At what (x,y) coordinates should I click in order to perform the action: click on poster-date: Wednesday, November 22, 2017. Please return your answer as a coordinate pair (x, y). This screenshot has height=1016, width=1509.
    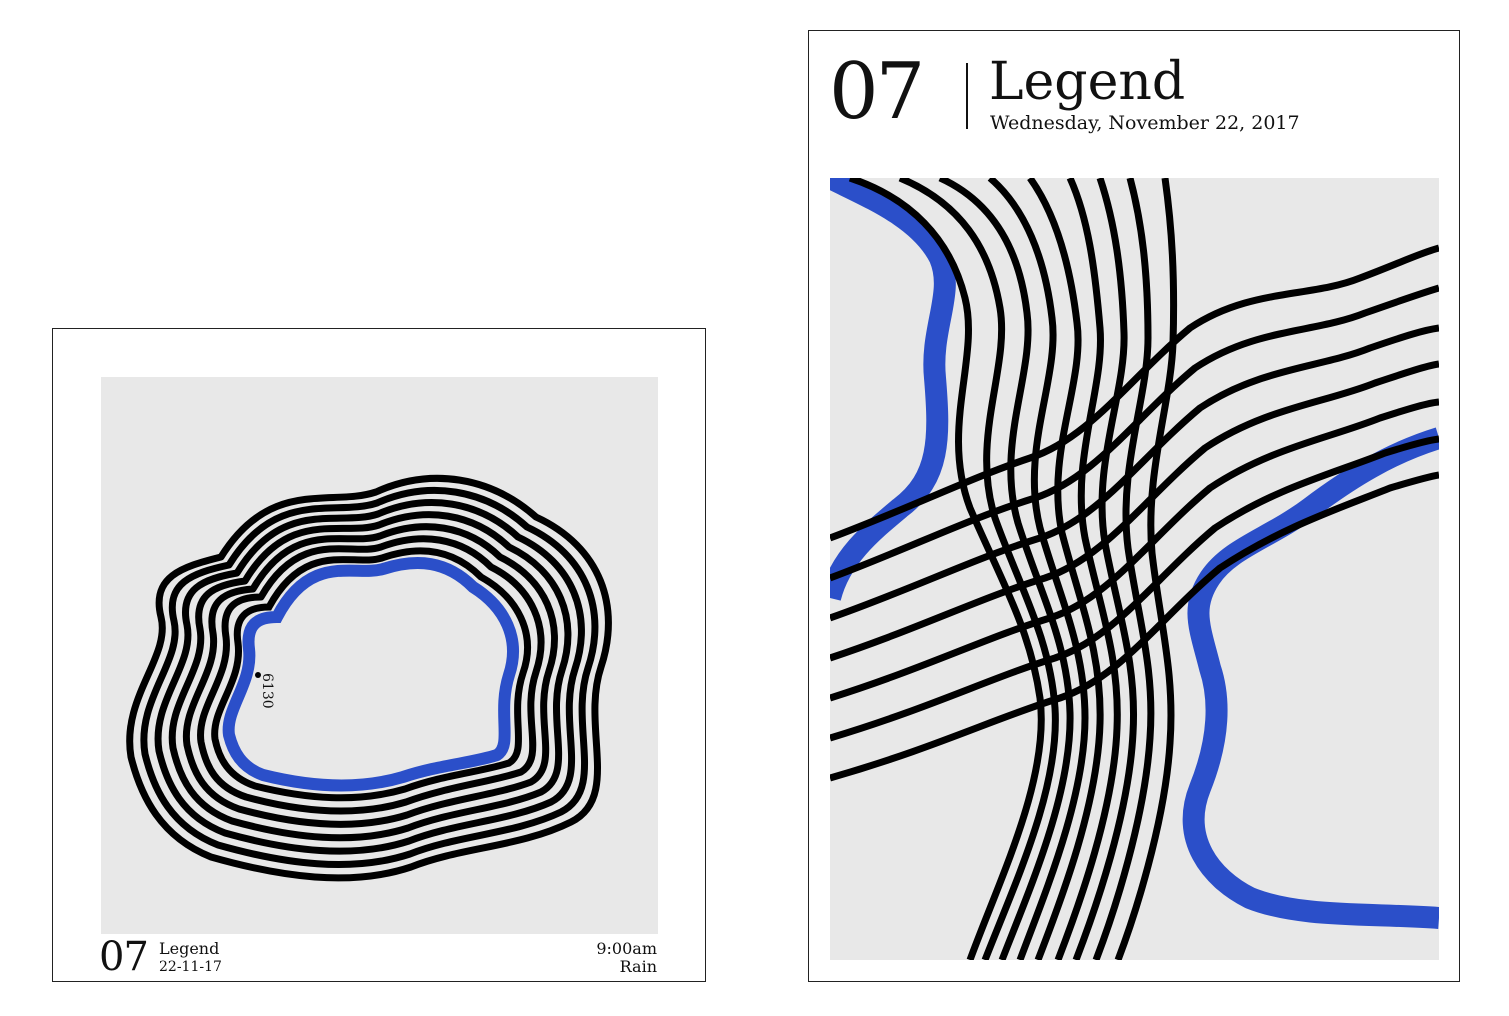
    Looking at the image, I should click on (1145, 123).